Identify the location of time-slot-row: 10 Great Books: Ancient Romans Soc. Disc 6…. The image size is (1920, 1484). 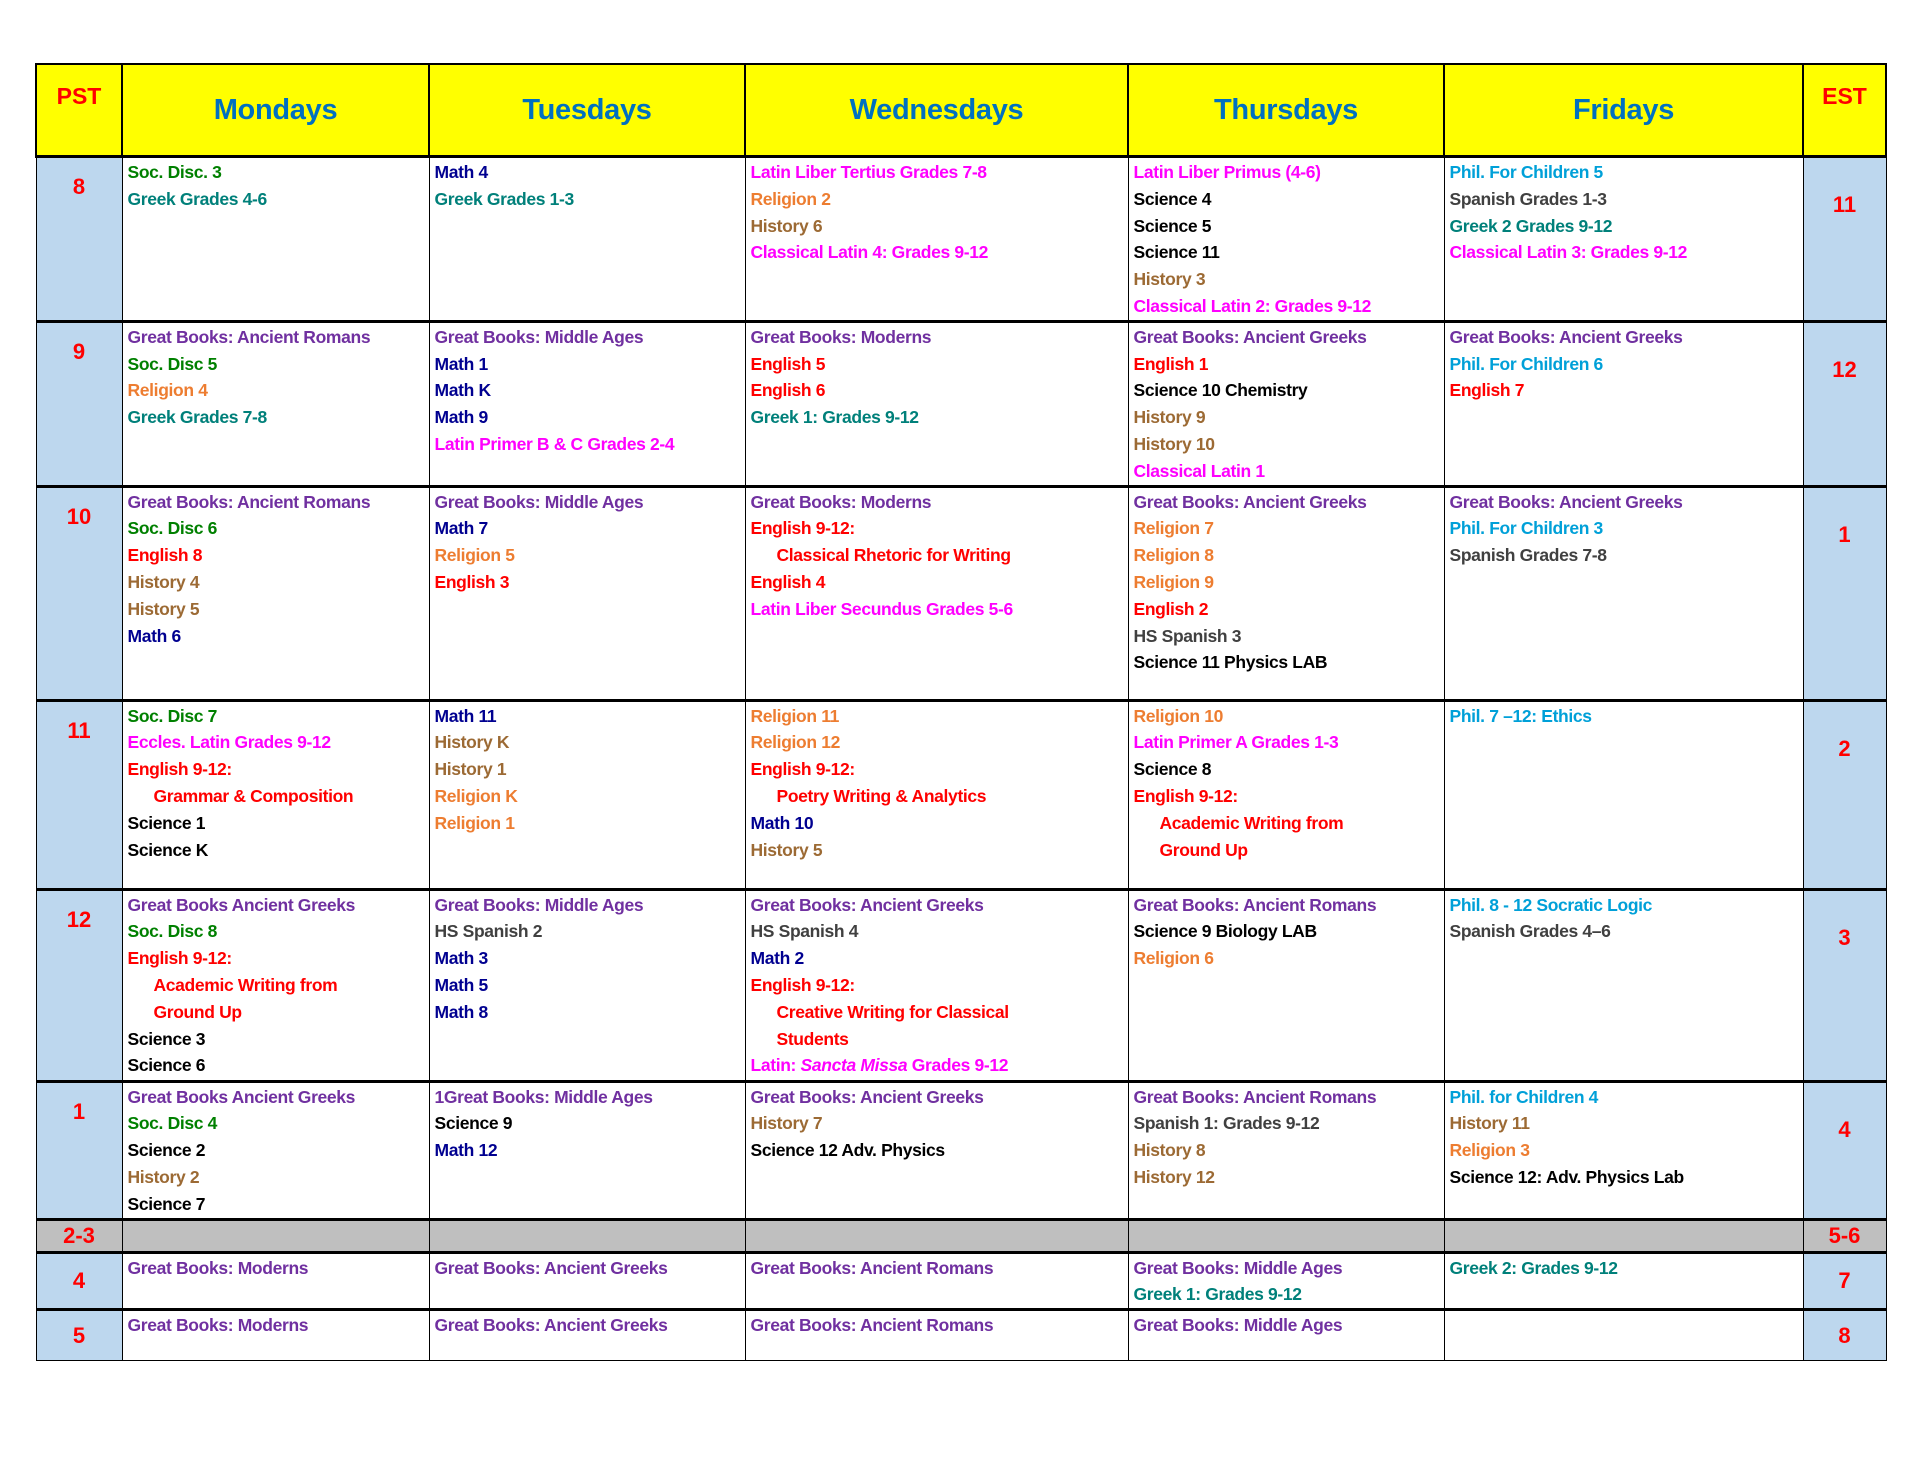
(961, 592).